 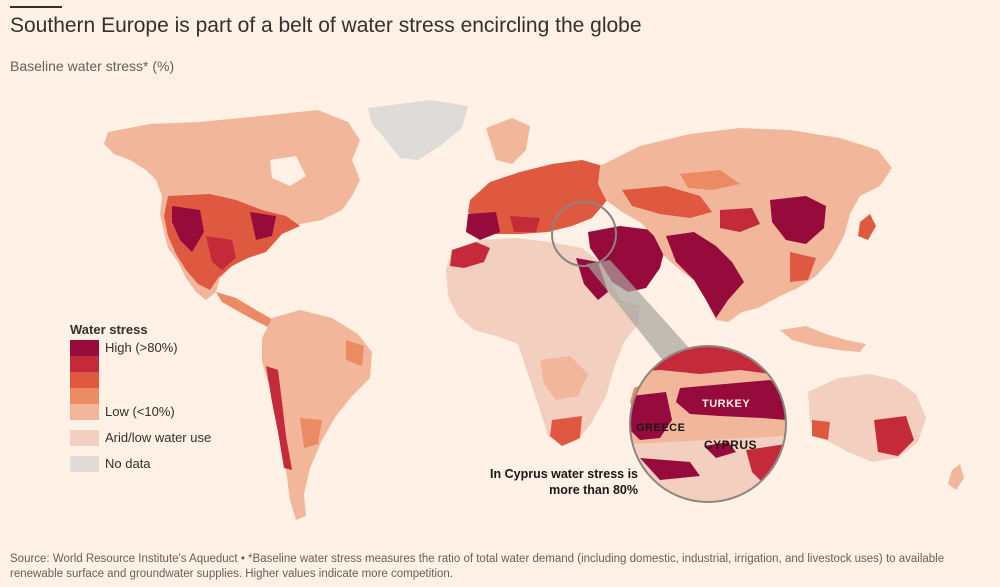 I want to click on japan, so click(x=867, y=227).